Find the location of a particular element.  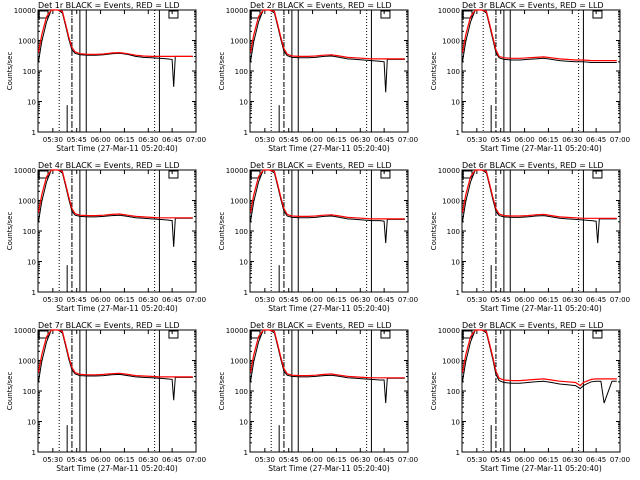

panel-title: Det 4r BLACK = Events, RED = LLD is located at coordinates (109, 165).